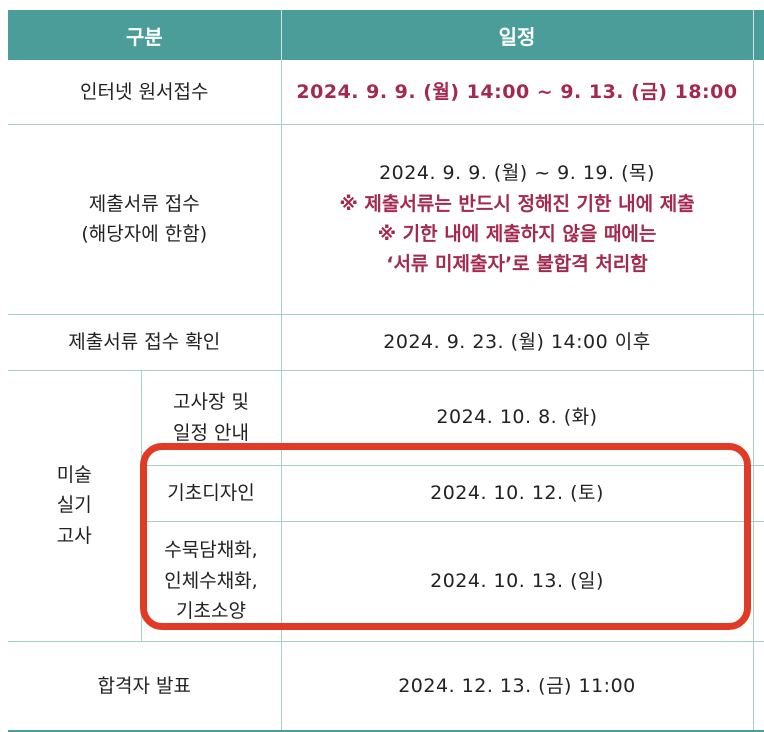 The width and height of the screenshot is (764, 732). I want to click on painting-label-line1: 수묵담채화,, so click(211, 550).